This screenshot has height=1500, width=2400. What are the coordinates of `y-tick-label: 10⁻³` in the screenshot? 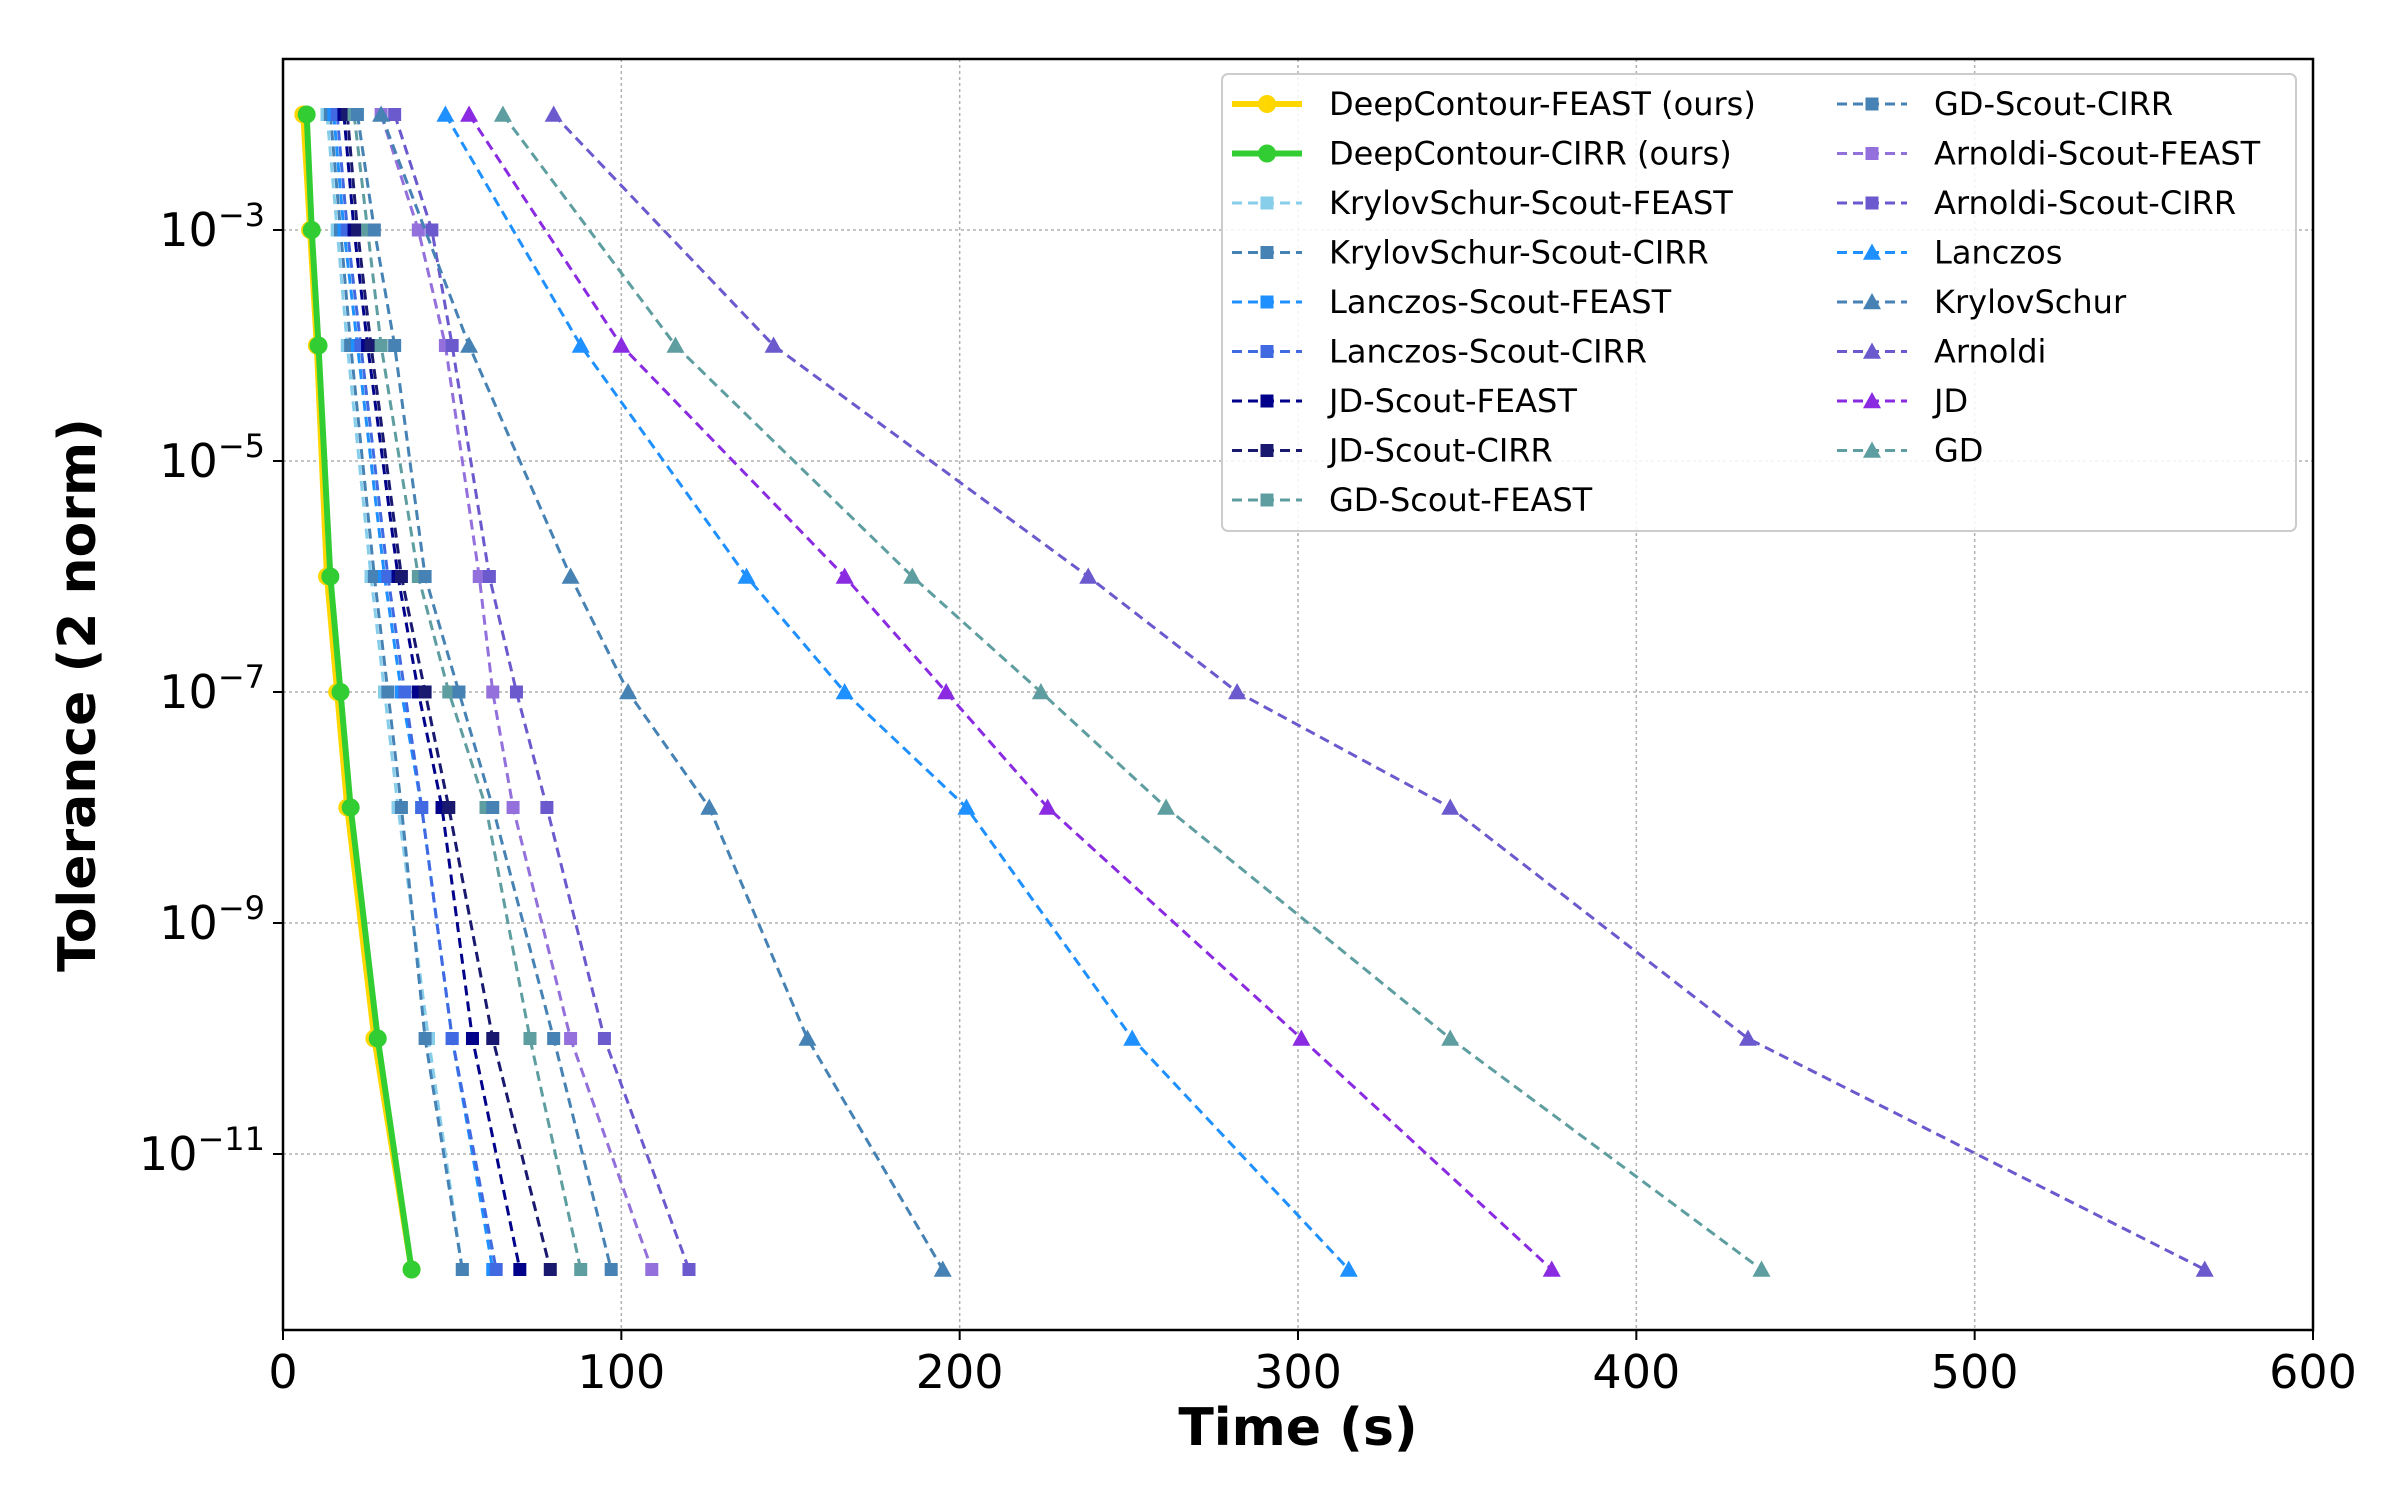 It's located at (212, 226).